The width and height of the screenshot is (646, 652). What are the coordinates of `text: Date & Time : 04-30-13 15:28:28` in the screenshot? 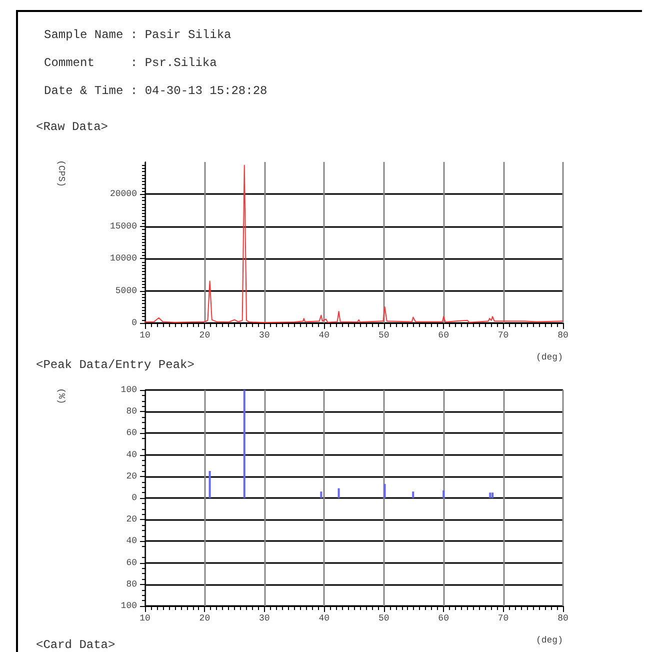 It's located at (156, 91).